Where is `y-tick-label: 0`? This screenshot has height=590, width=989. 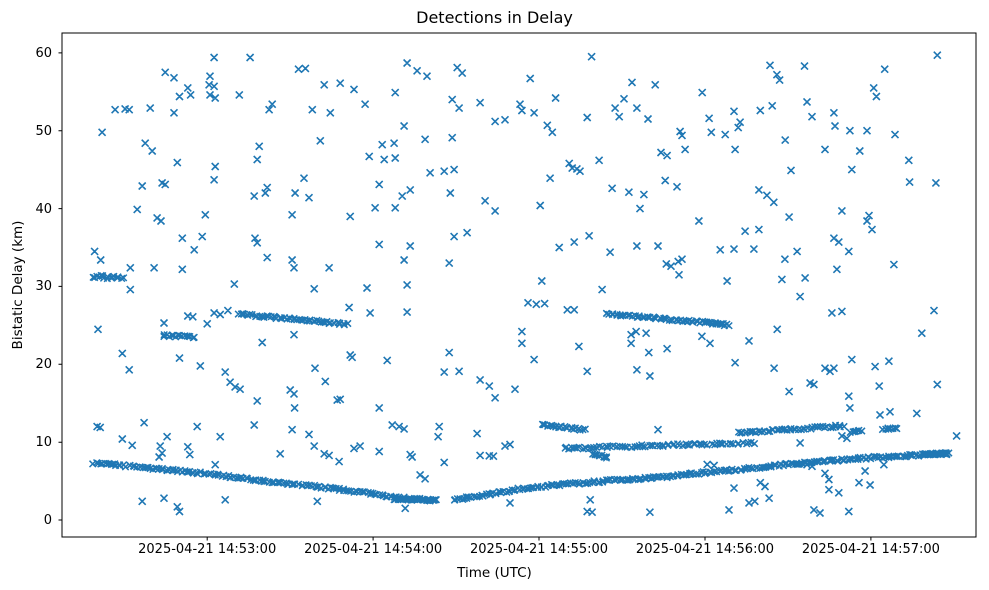
y-tick-label: 0 is located at coordinates (47, 521).